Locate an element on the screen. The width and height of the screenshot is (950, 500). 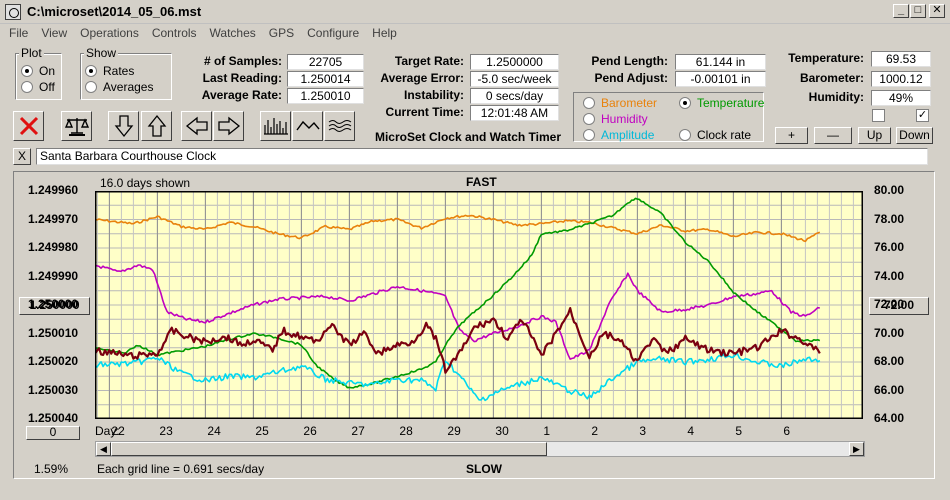
y-left-tick-label: 1.249980 is located at coordinates (53, 247).